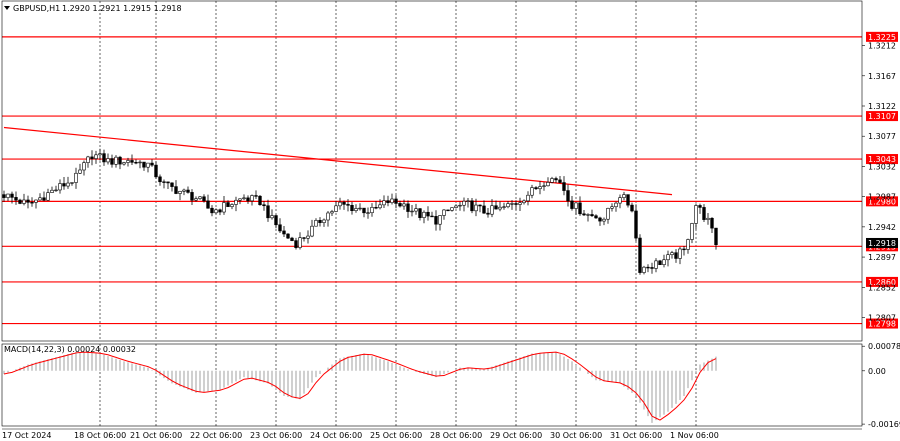 The width and height of the screenshot is (900, 441). What do you see at coordinates (882, 116) in the screenshot?
I see `level-price-label: 1.3107` at bounding box center [882, 116].